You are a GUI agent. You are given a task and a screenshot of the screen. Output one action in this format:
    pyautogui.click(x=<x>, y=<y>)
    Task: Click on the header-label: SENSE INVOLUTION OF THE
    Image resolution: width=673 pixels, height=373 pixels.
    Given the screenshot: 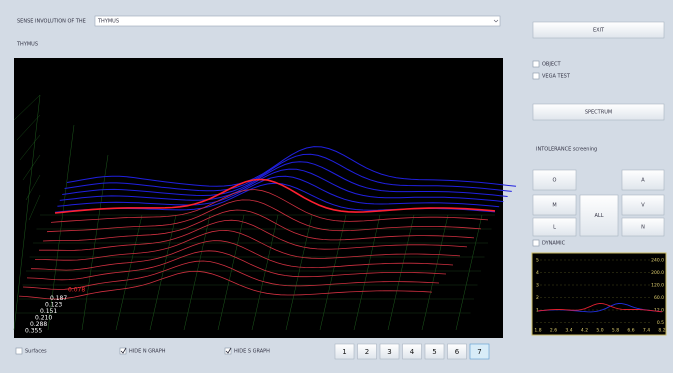 What is the action you would take?
    pyautogui.click(x=51, y=22)
    